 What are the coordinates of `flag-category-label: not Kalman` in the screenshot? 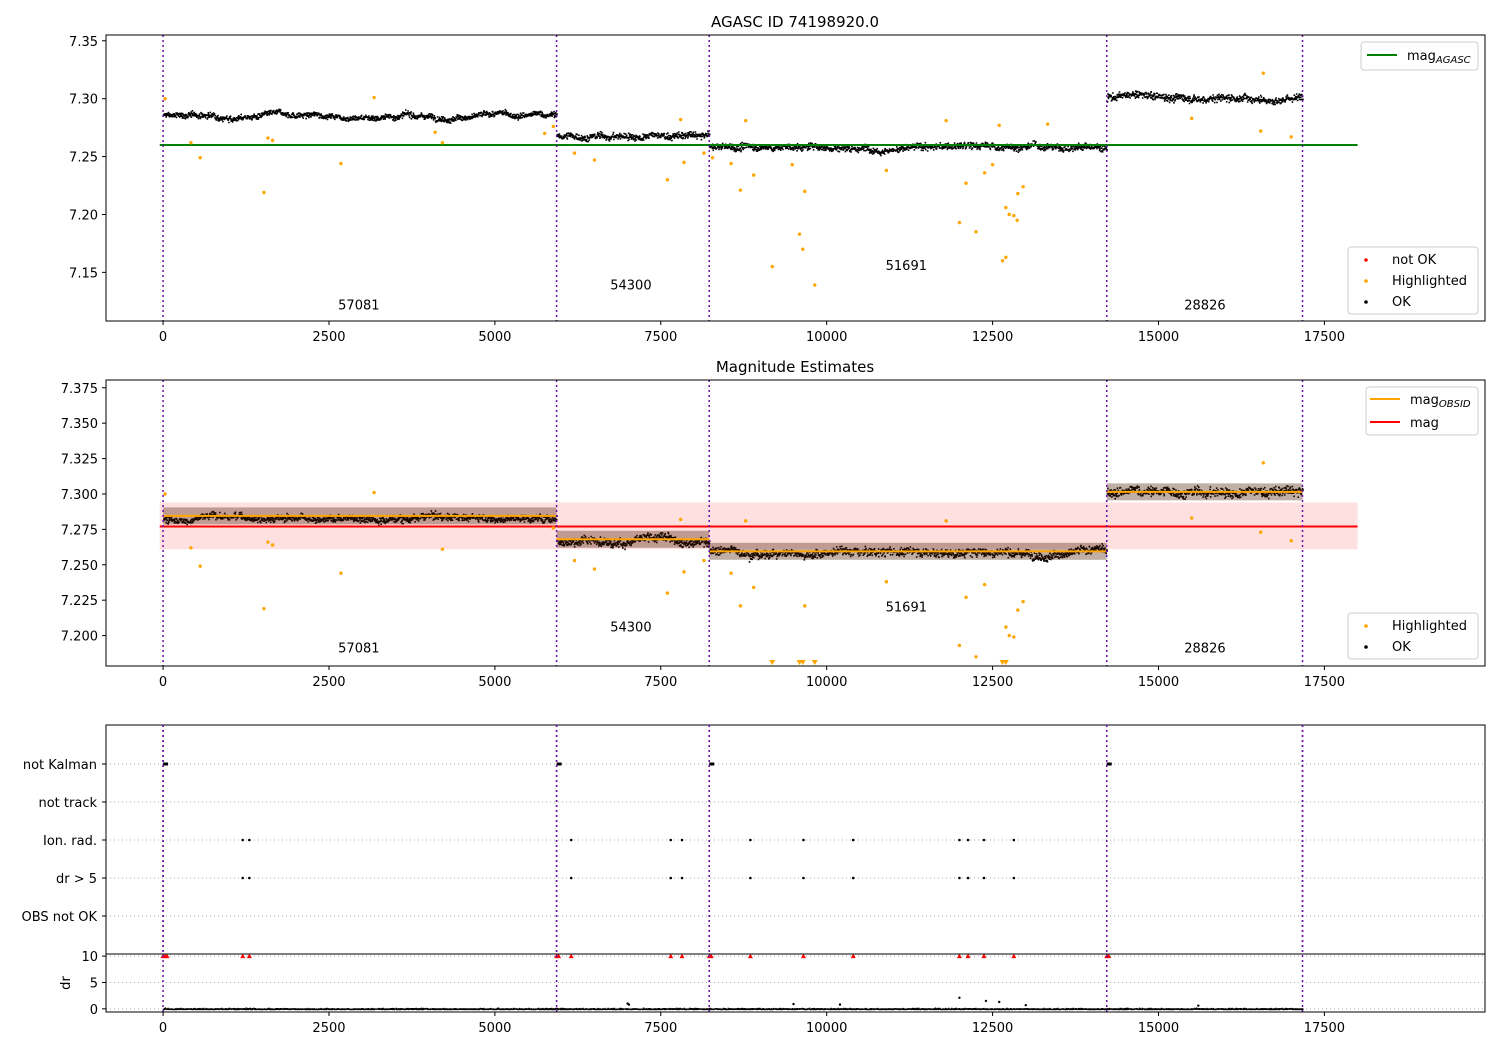 It's located at (60, 765).